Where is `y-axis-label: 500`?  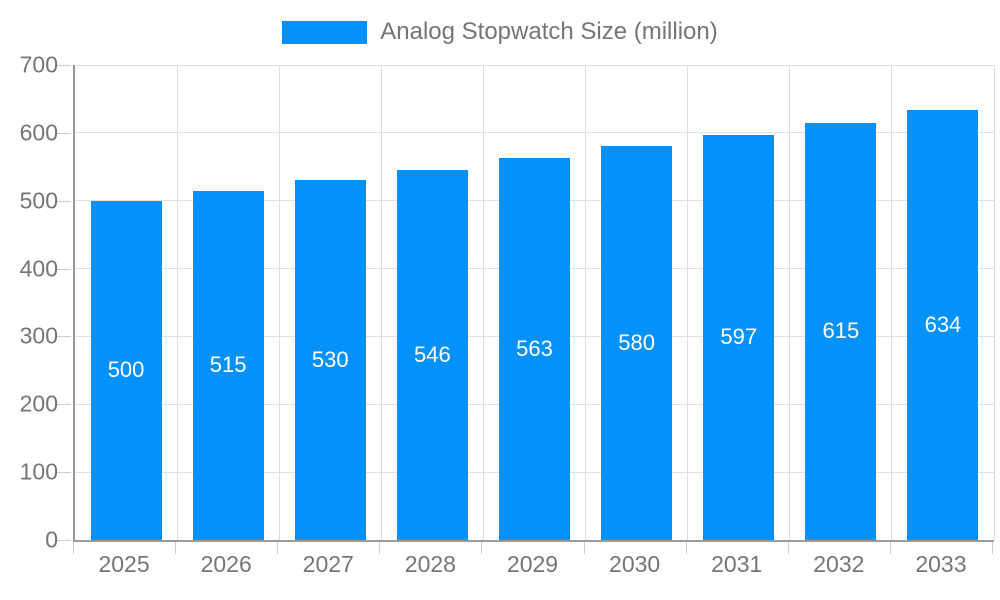
y-axis-label: 500 is located at coordinates (38, 200).